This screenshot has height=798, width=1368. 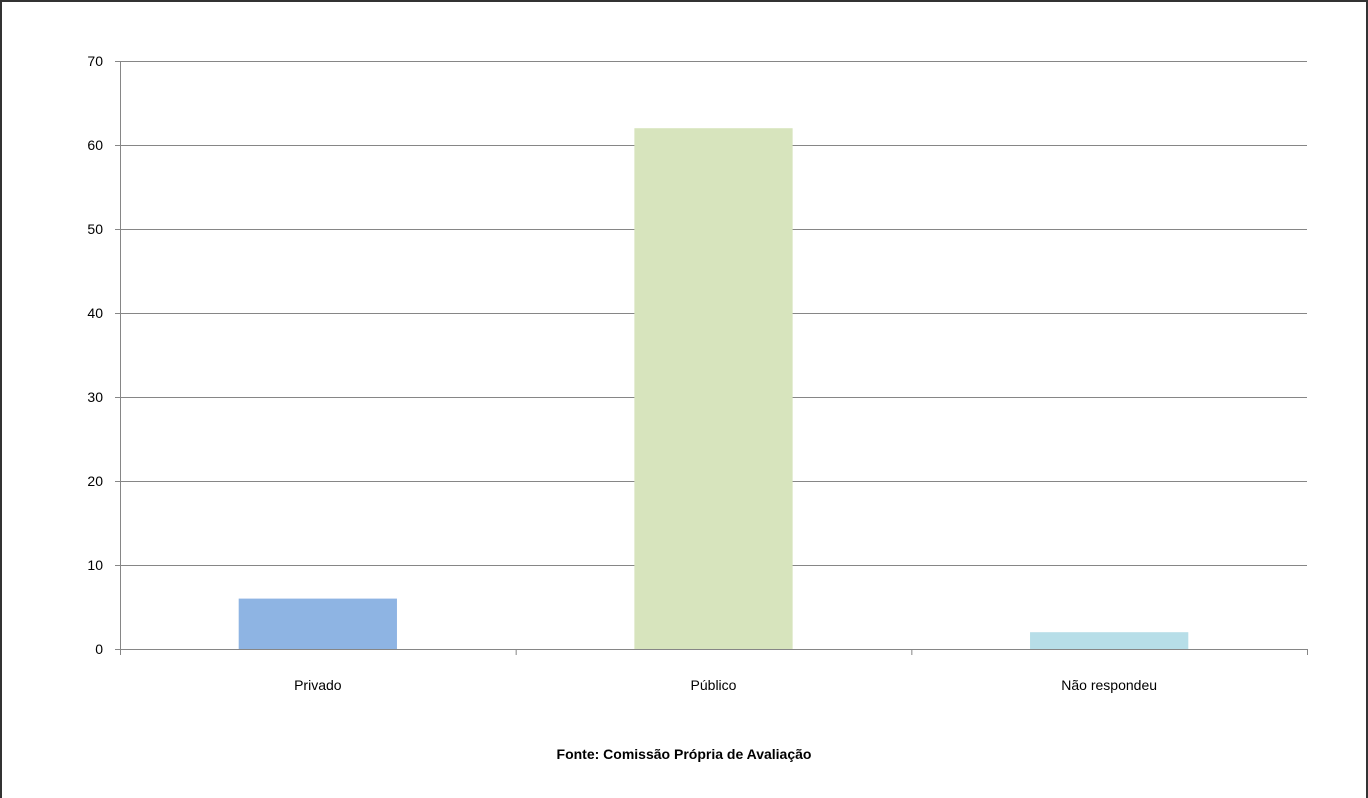 What do you see at coordinates (1109, 640) in the screenshot?
I see `bar-n-o-respondeu` at bounding box center [1109, 640].